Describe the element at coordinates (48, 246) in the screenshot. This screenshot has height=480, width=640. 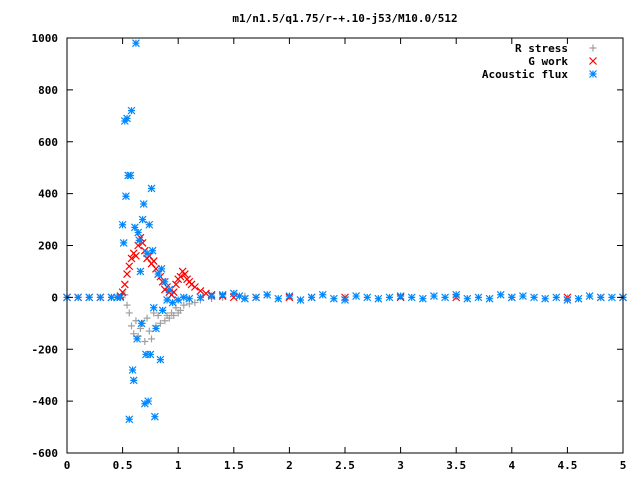
I see `y-tick-label: 200` at that location.